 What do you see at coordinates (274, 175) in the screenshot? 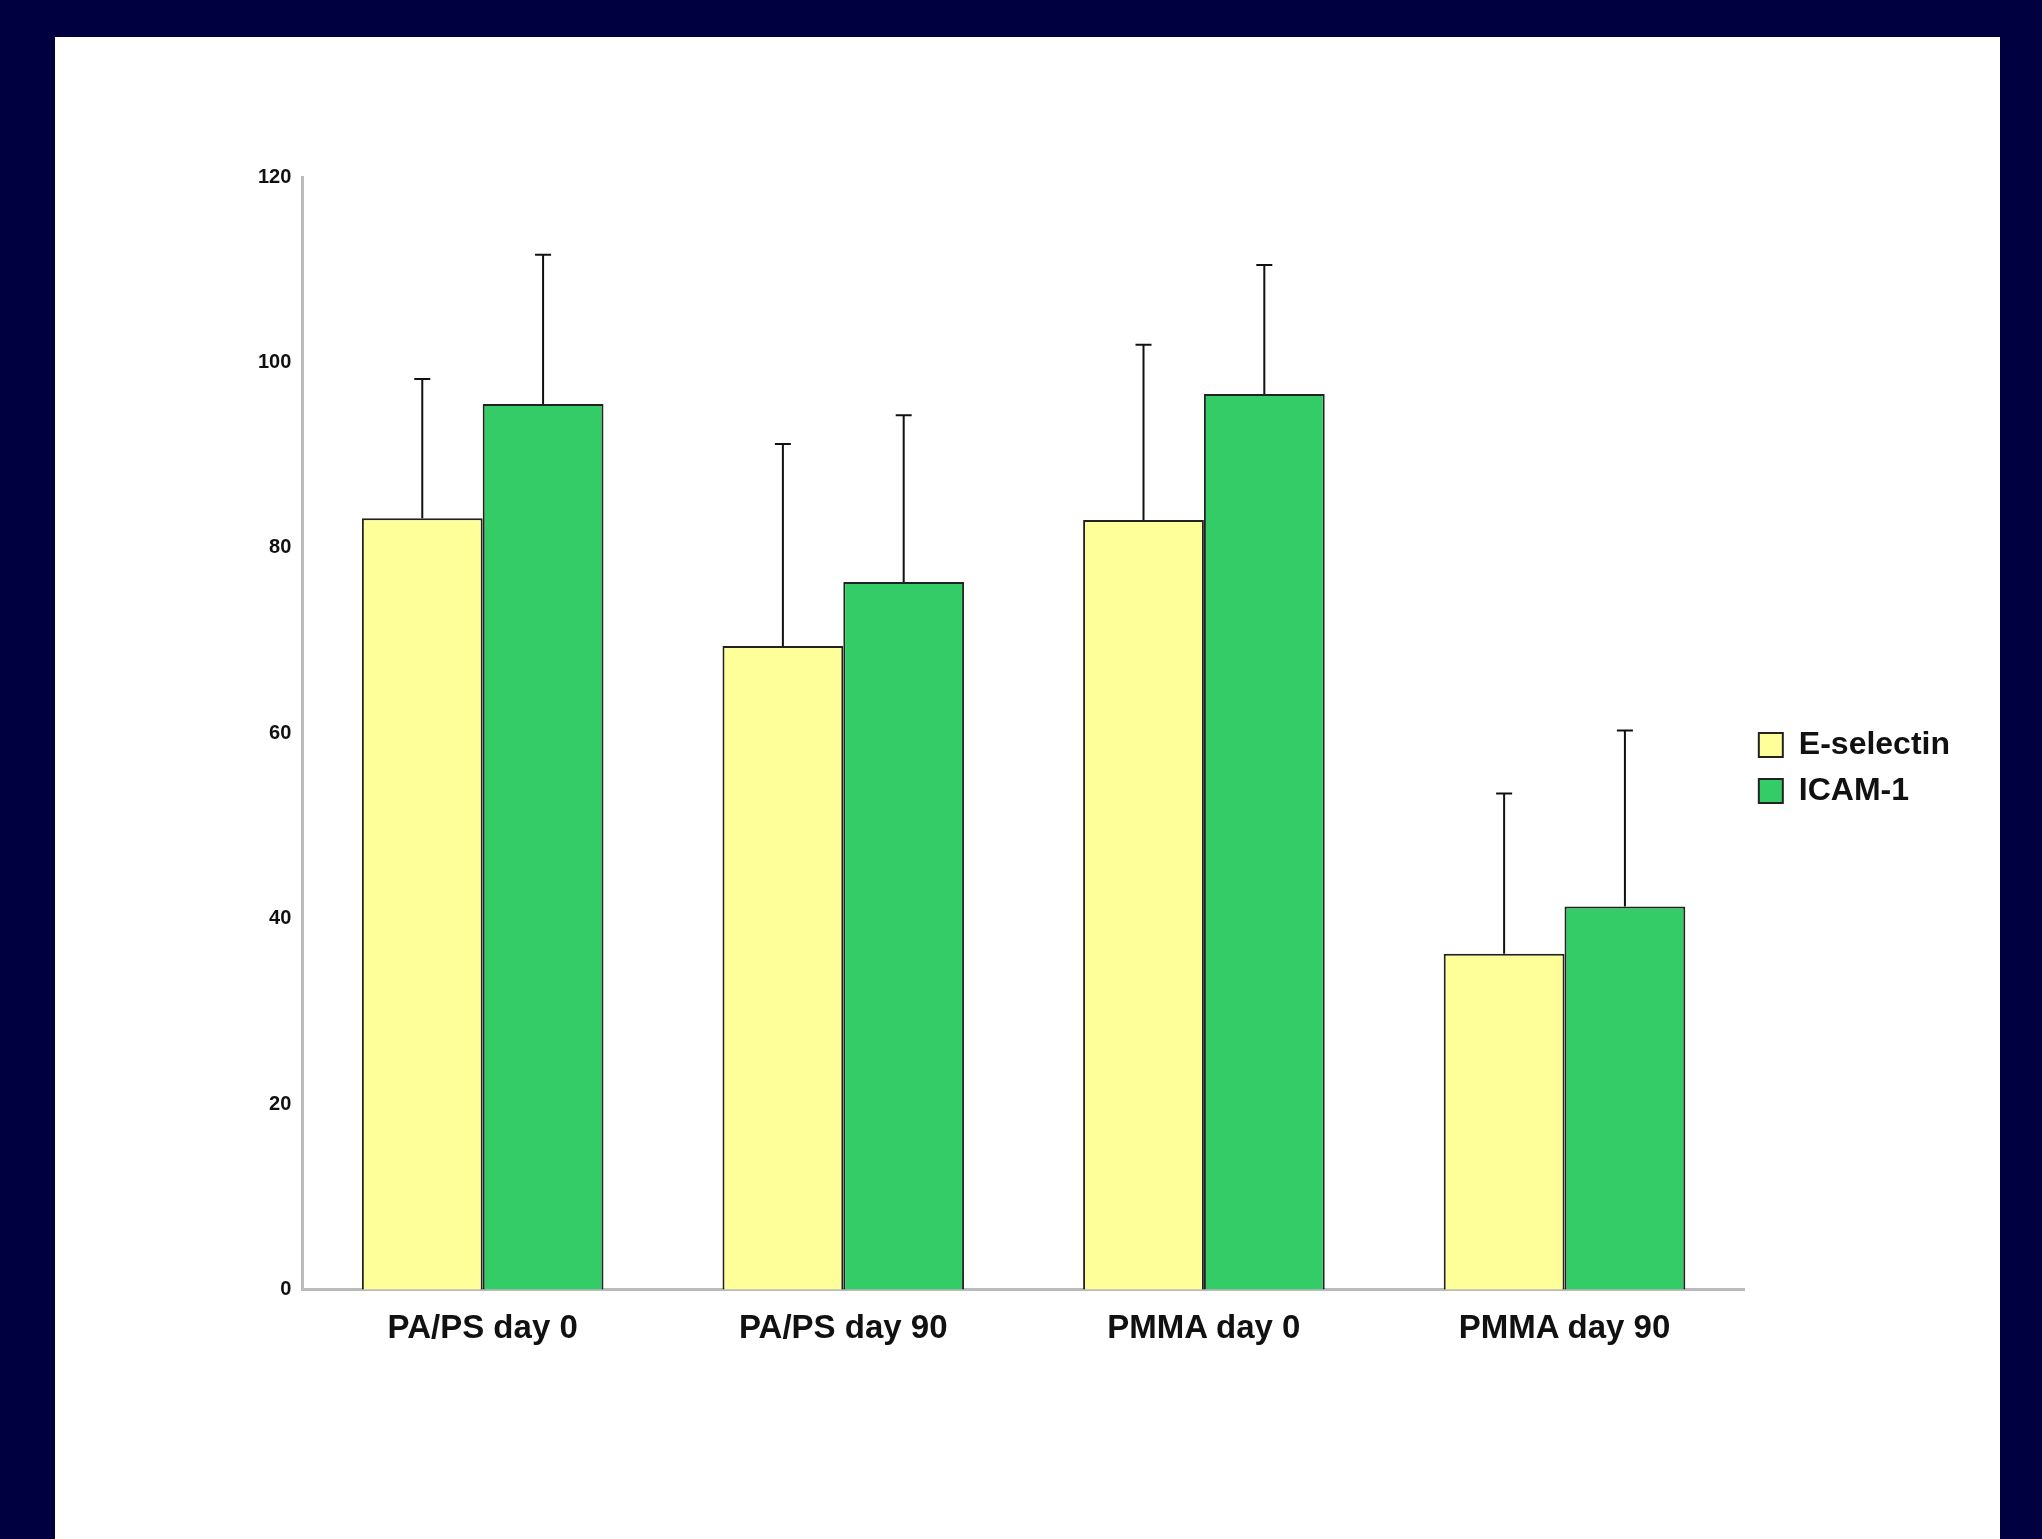
I see `y-tick-label: 120` at bounding box center [274, 175].